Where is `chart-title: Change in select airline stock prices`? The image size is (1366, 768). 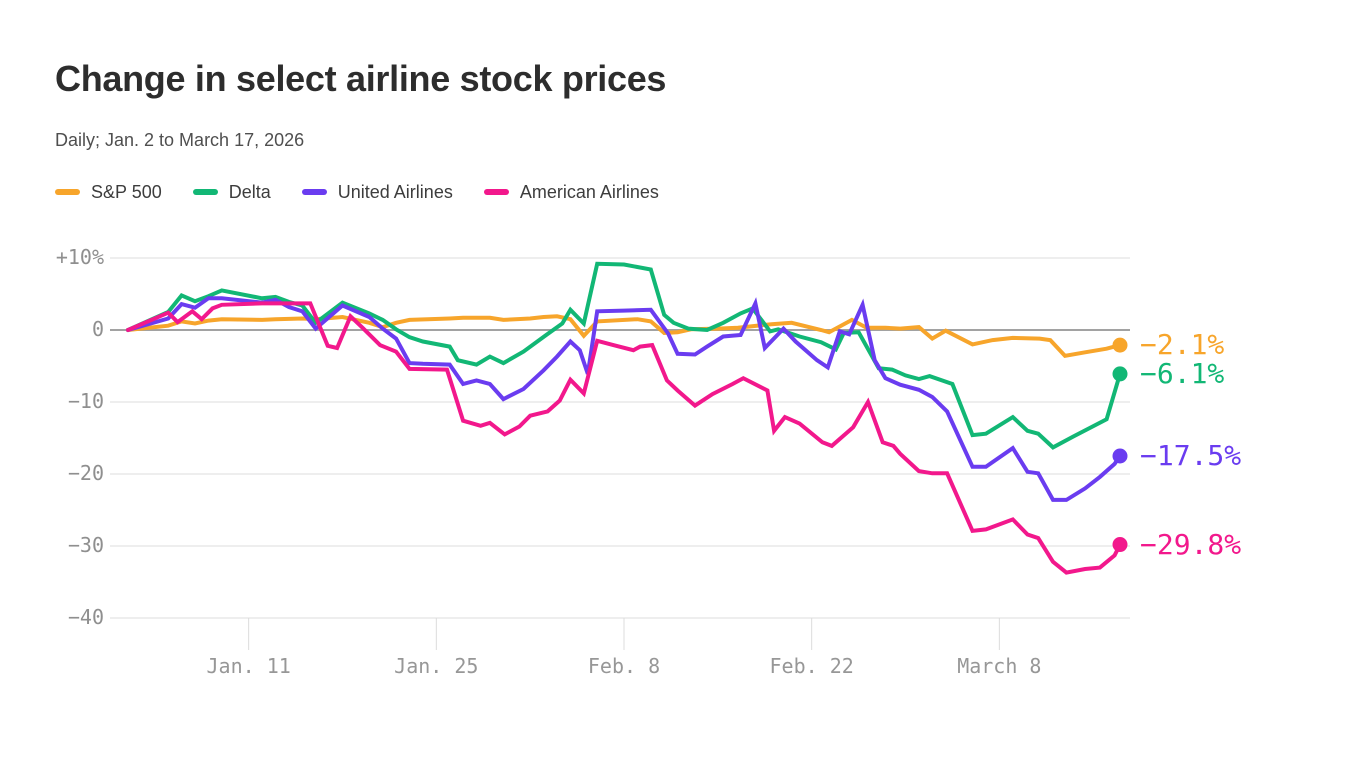 chart-title: Change in select airline stock prices is located at coordinates (361, 78).